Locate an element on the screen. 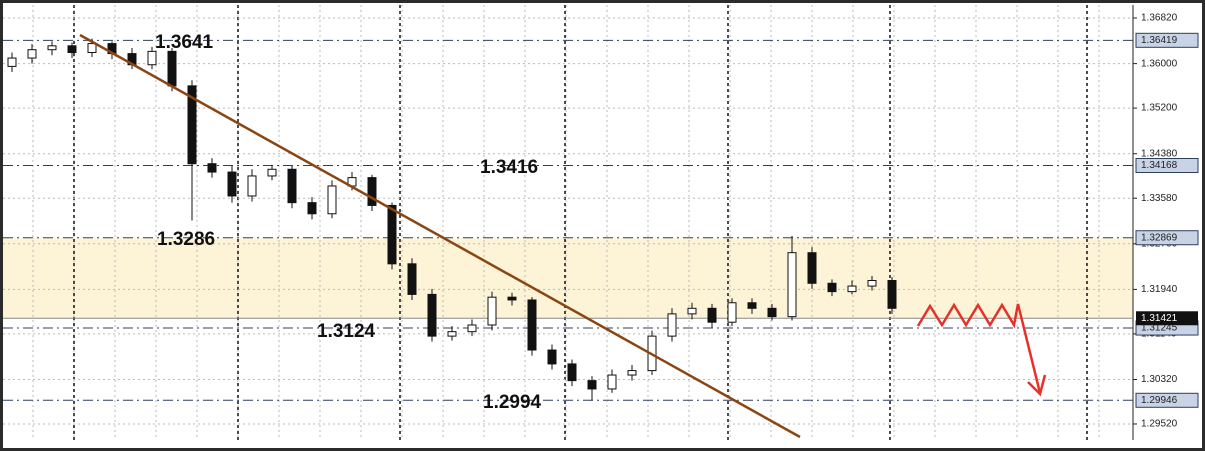 The width and height of the screenshot is (1205, 451). current-price-box is located at coordinates (1167, 318).